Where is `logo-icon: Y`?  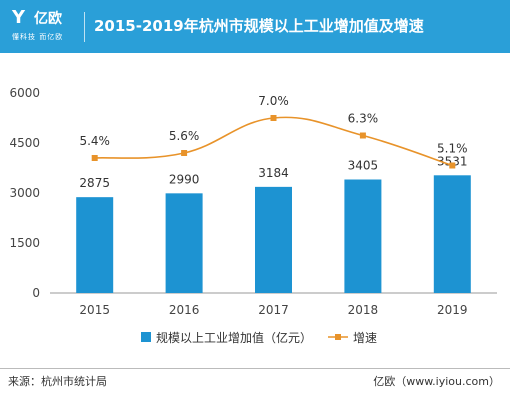
logo-icon: Y is located at coordinates (19, 17).